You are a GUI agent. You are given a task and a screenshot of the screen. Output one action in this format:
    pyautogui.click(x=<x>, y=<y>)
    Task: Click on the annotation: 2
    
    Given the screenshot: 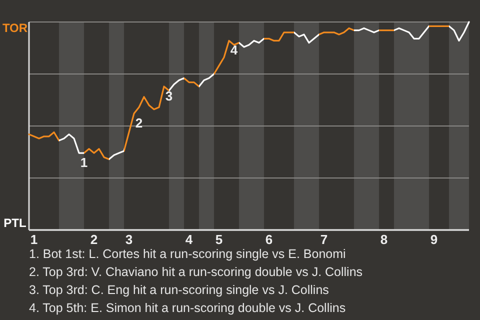 What is the action you would take?
    pyautogui.click(x=139, y=123)
    